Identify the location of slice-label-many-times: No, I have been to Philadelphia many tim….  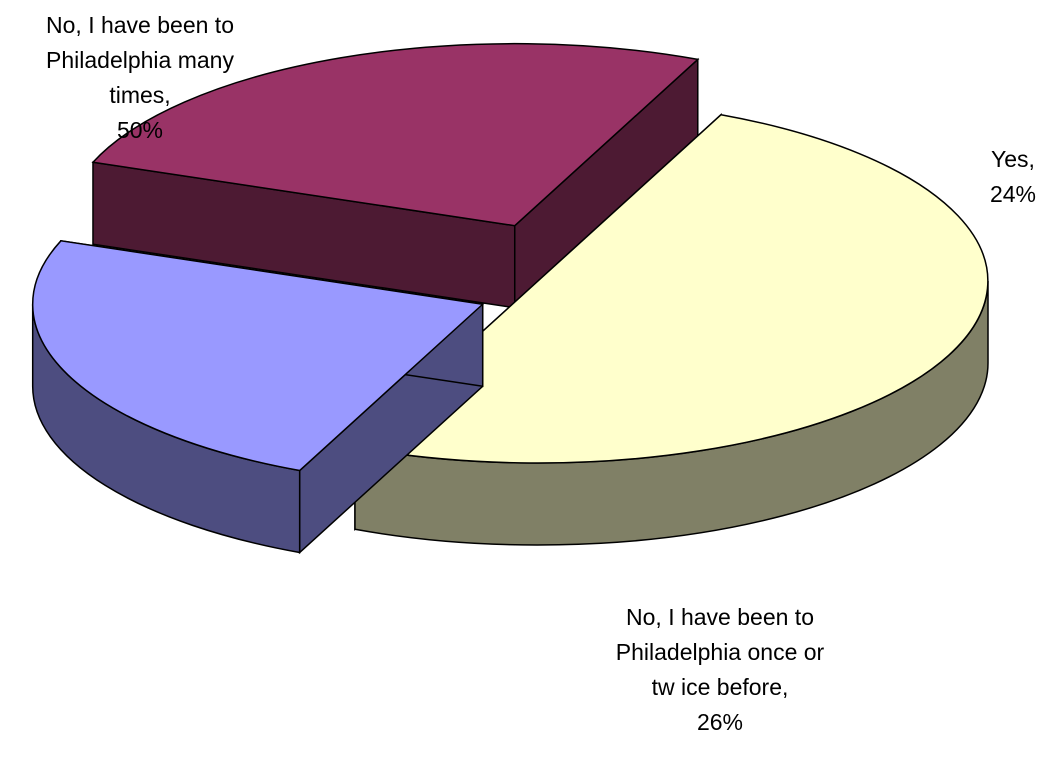
(140, 77).